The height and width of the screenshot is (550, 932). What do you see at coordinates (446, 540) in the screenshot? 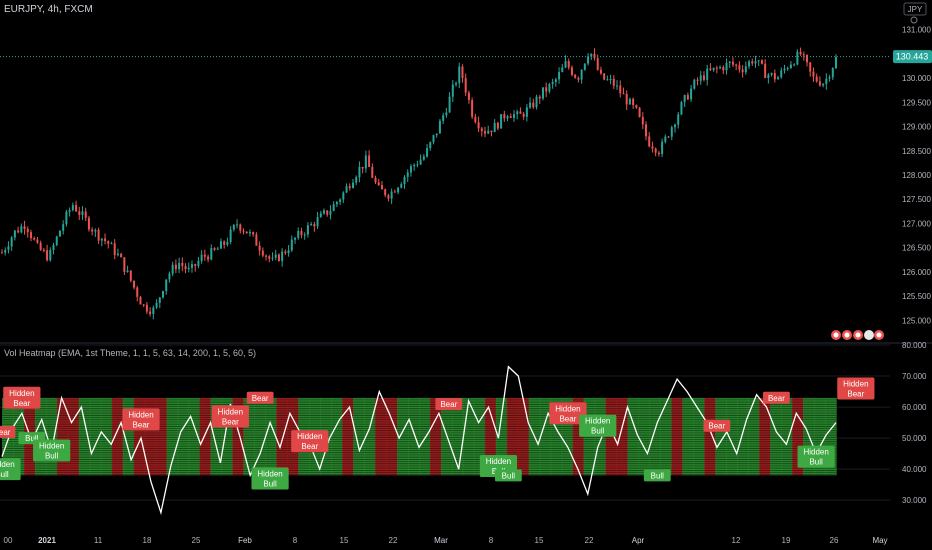
I see `time-axis: 00 2021 11 18 25 Feb 8 15 22 Mar 8 15 22 Apr 12 19 26 May` at bounding box center [446, 540].